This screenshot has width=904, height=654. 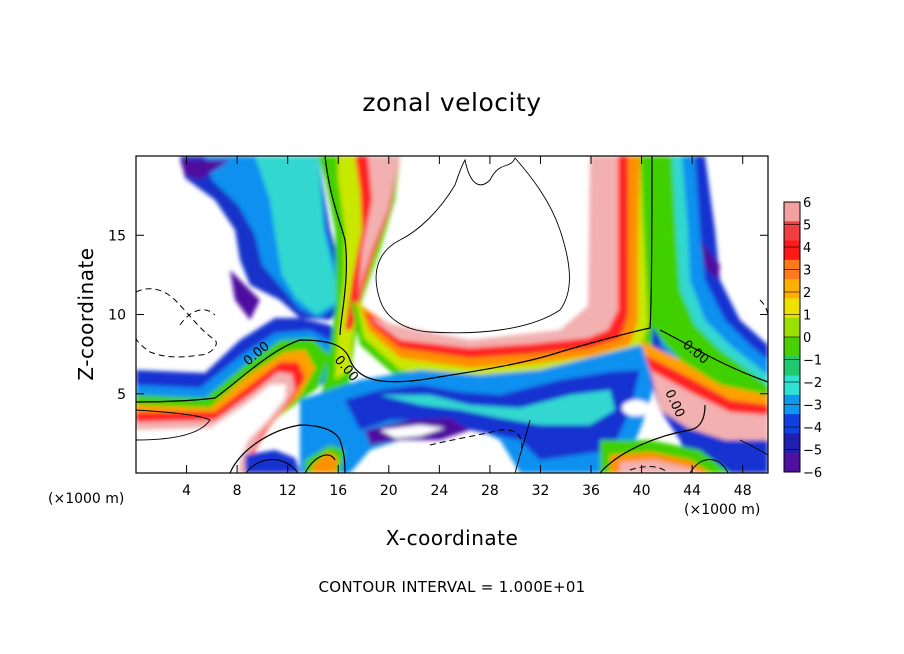 I want to click on x-tick-label: 16, so click(x=338, y=491).